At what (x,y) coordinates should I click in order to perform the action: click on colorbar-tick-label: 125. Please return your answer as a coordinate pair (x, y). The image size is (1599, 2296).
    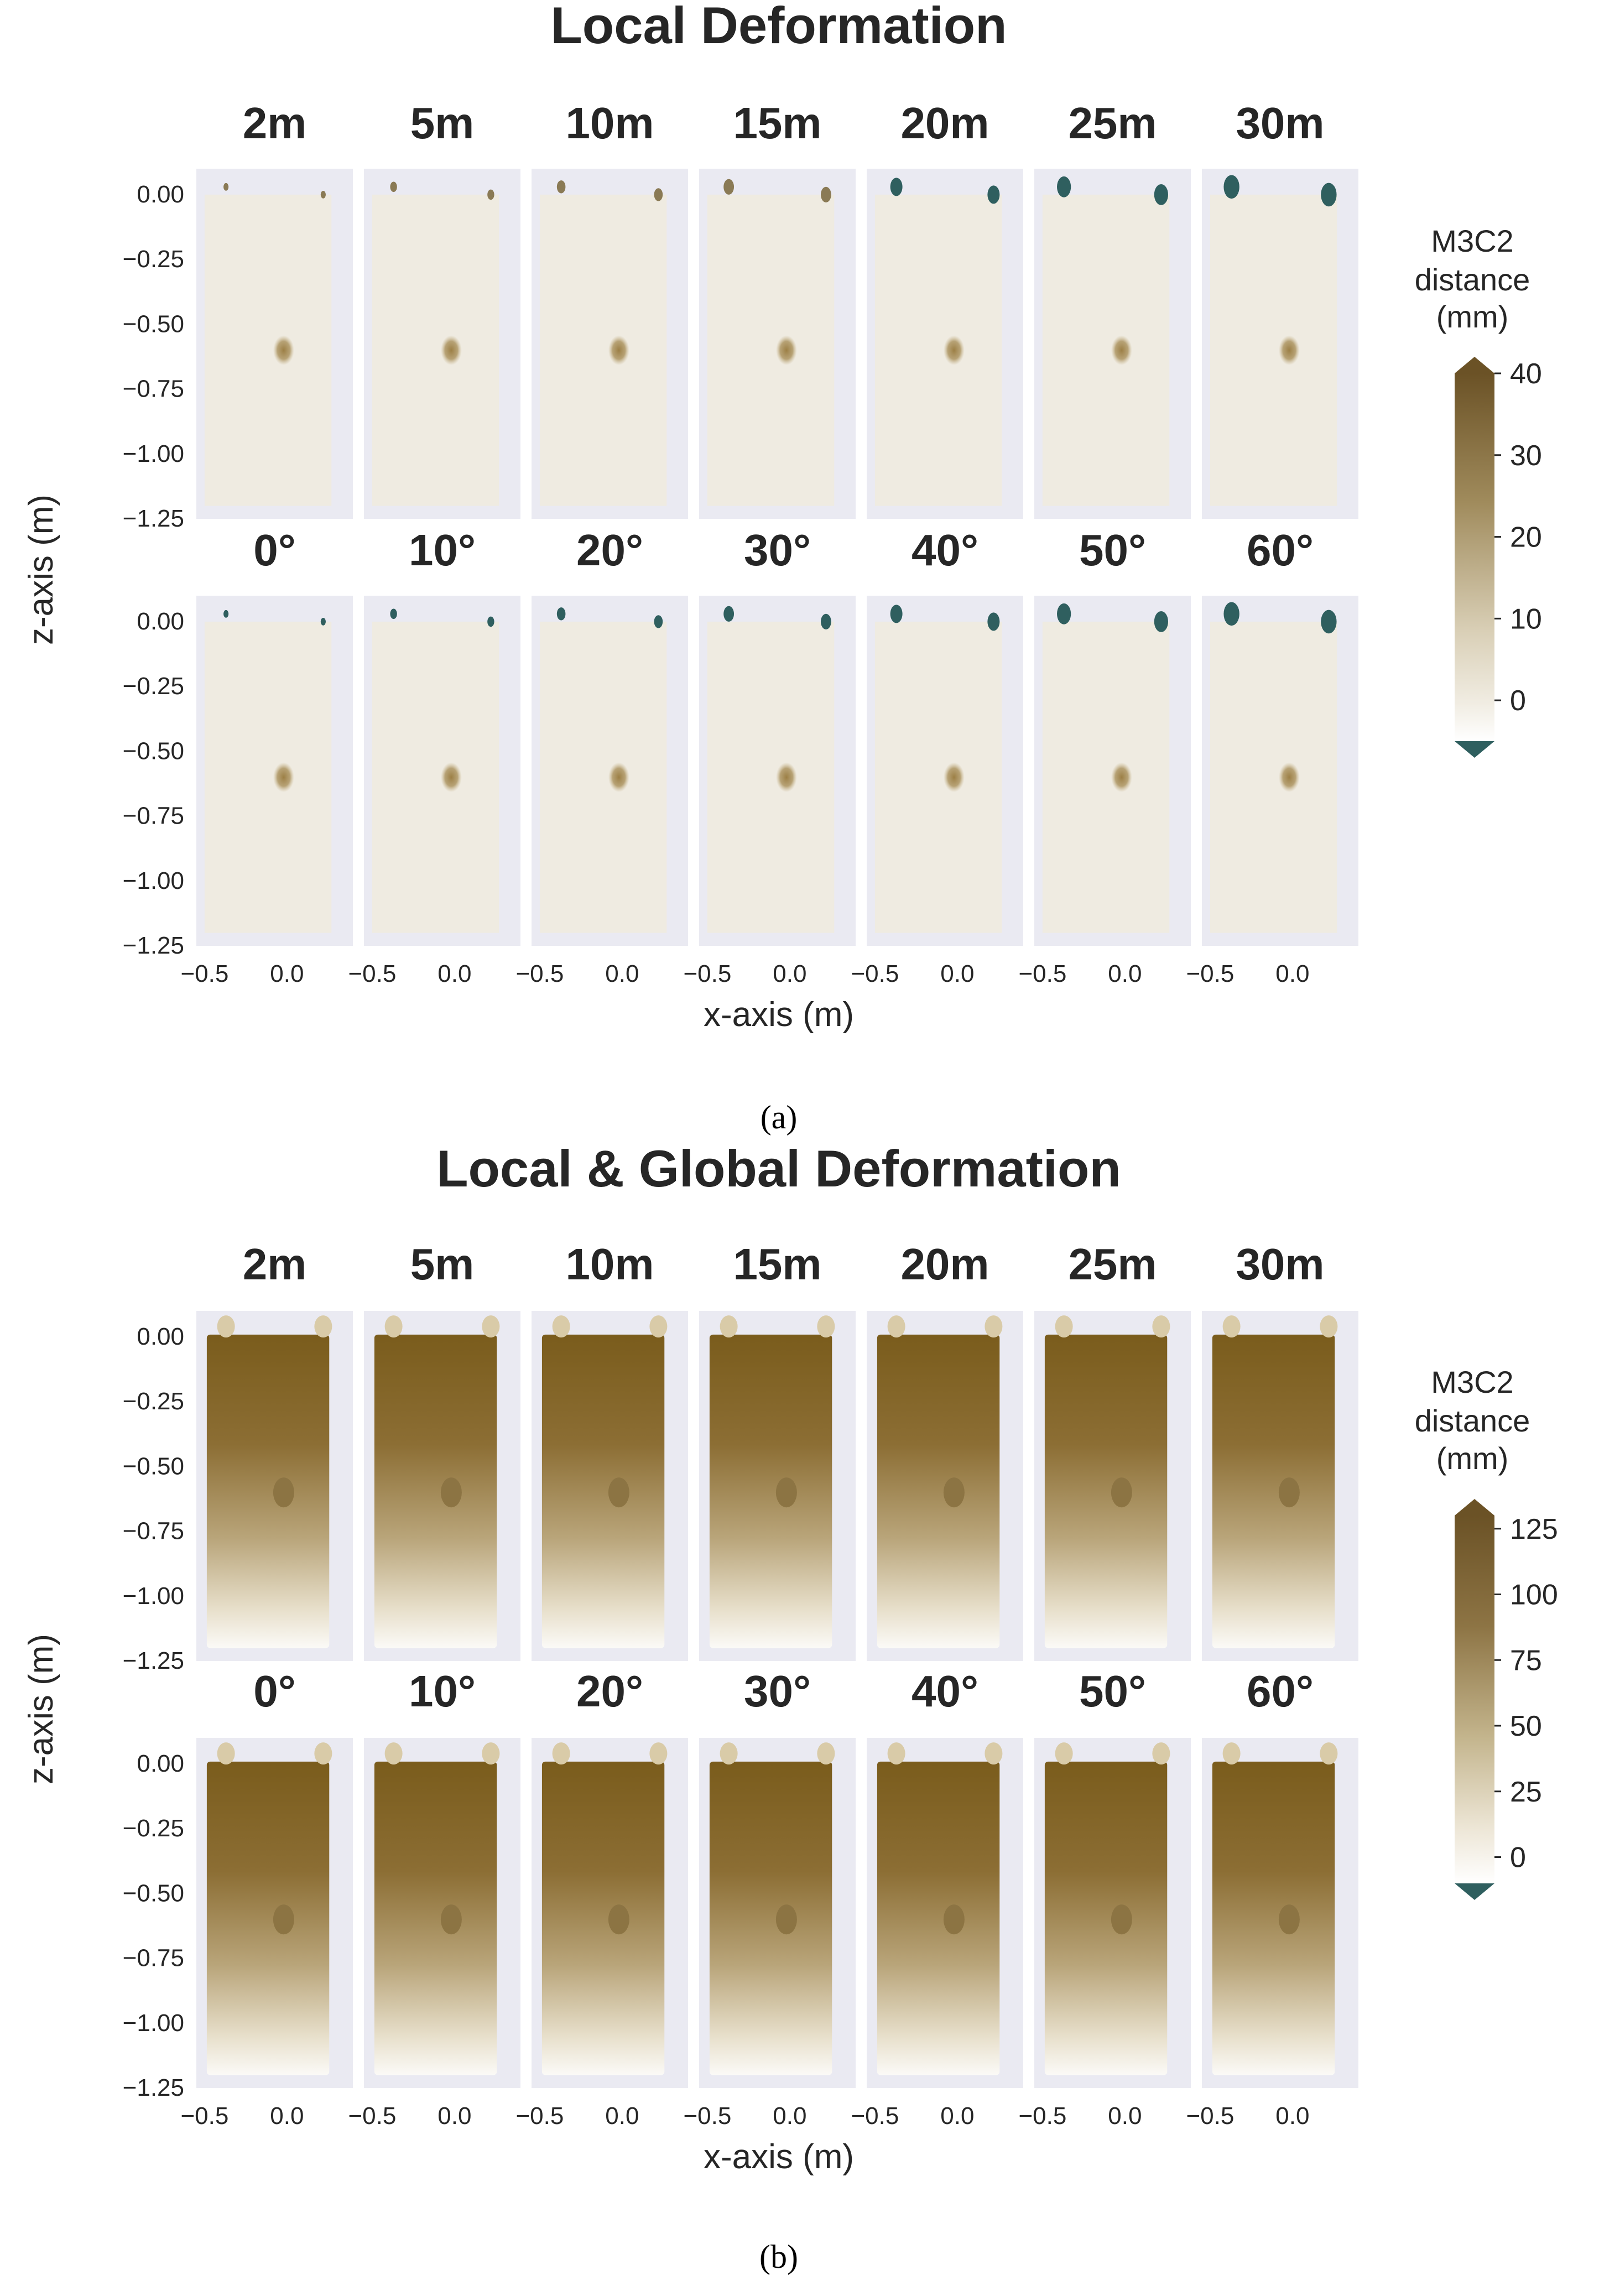
    Looking at the image, I should click on (1534, 1529).